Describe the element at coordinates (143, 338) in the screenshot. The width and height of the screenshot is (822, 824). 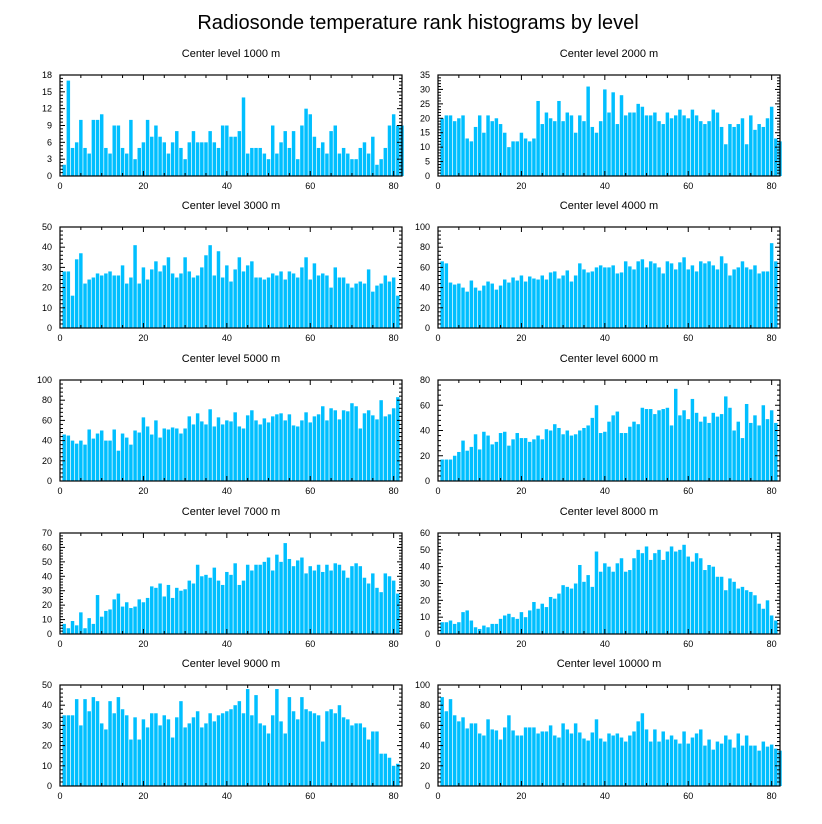
I see `x-tick-label: 20` at that location.